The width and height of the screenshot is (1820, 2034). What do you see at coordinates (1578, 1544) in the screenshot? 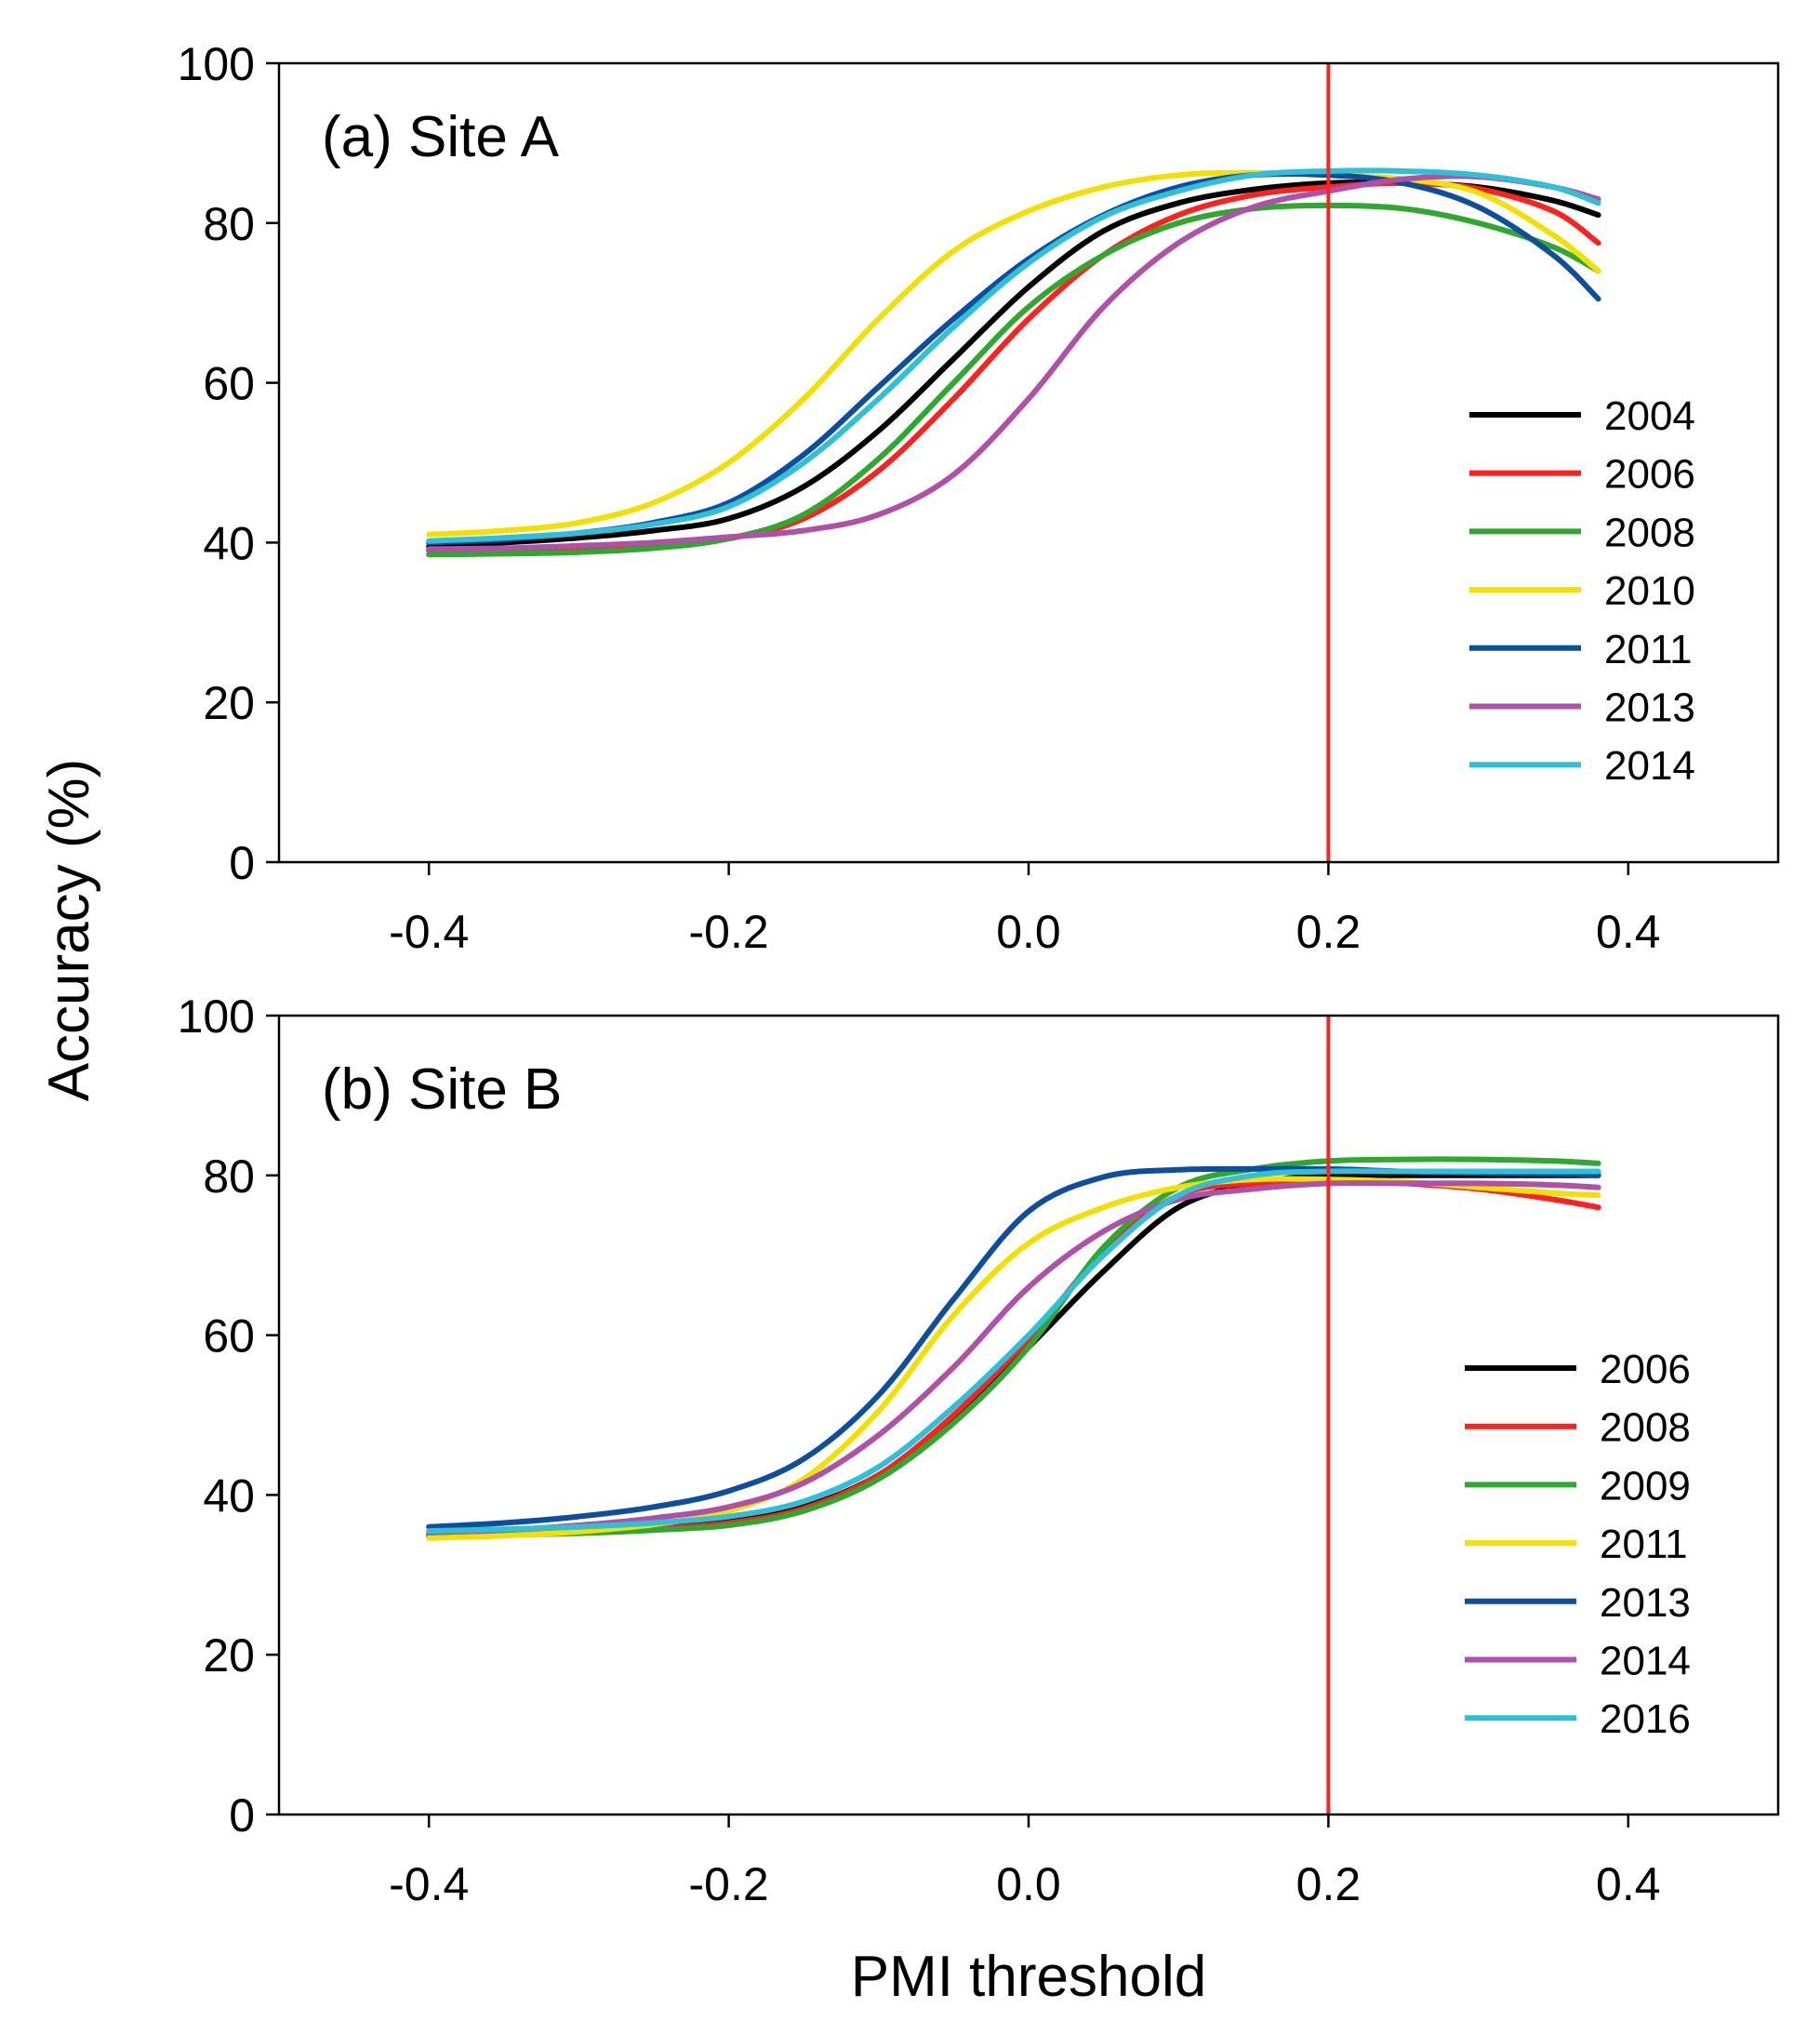
I see `legend: 2006 2008 2009 2011 2013 2014 2016` at bounding box center [1578, 1544].